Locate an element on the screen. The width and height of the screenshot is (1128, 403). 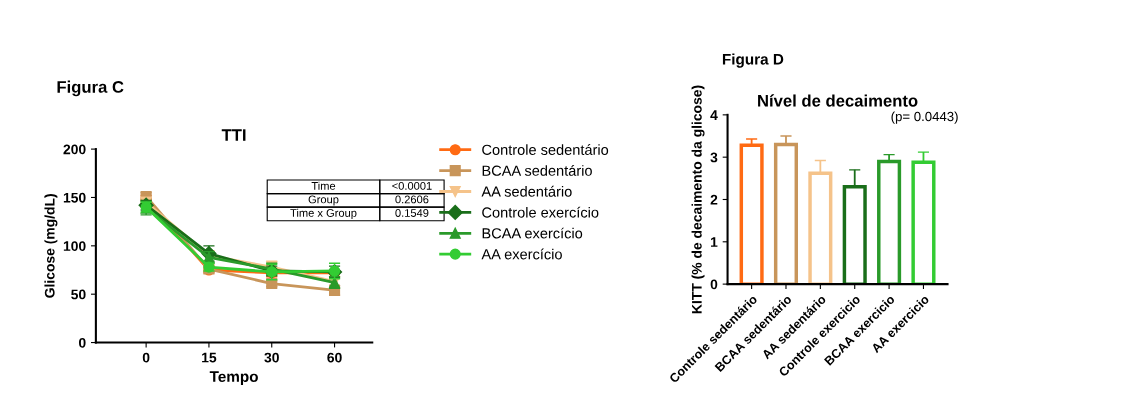
legend-label: AA exercício is located at coordinates (521, 254).